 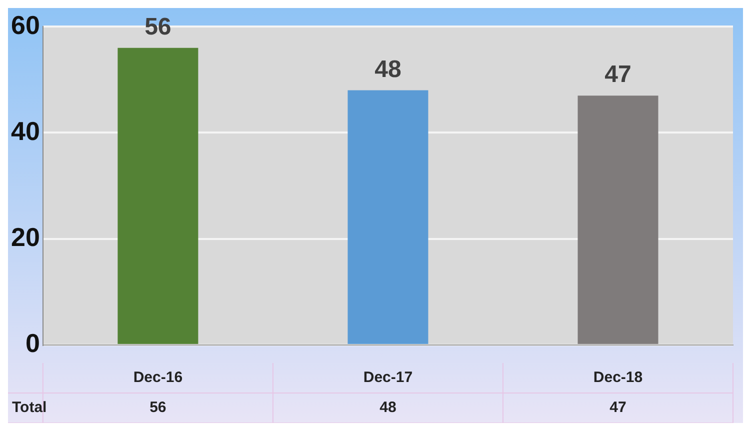 I want to click on text: Total, so click(x=29, y=407).